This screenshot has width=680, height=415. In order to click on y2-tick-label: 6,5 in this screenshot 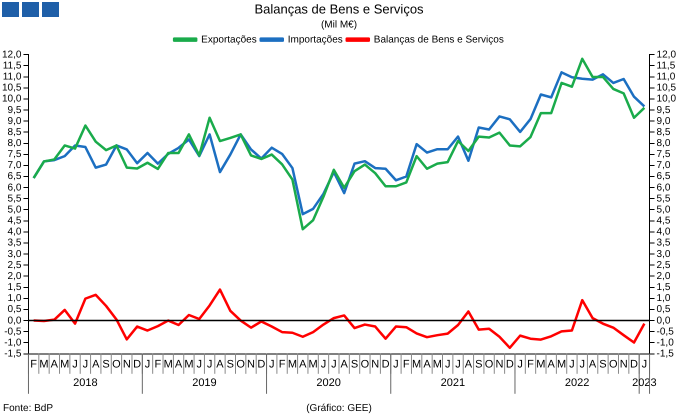, I will do `click(663, 176)`.